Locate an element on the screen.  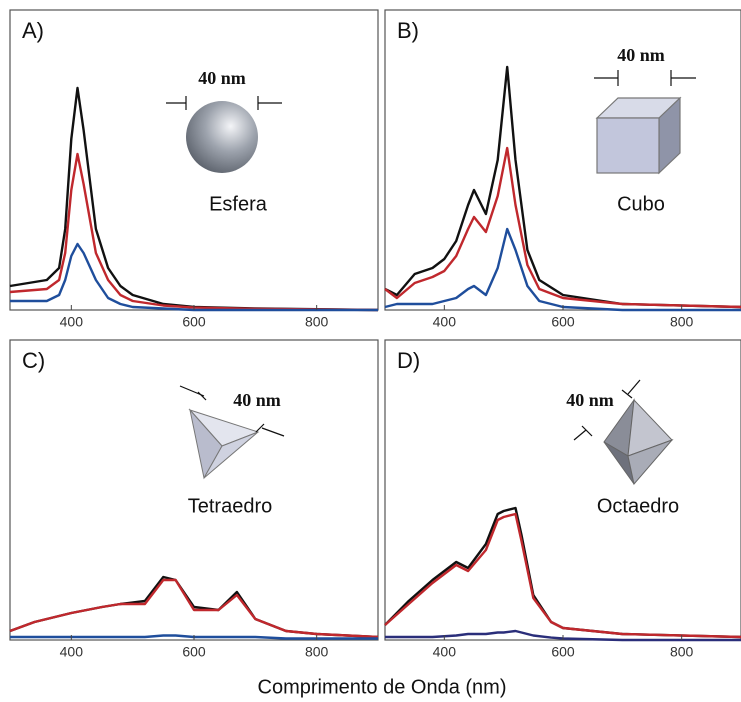
sphere-inset is located at coordinates (224, 134).